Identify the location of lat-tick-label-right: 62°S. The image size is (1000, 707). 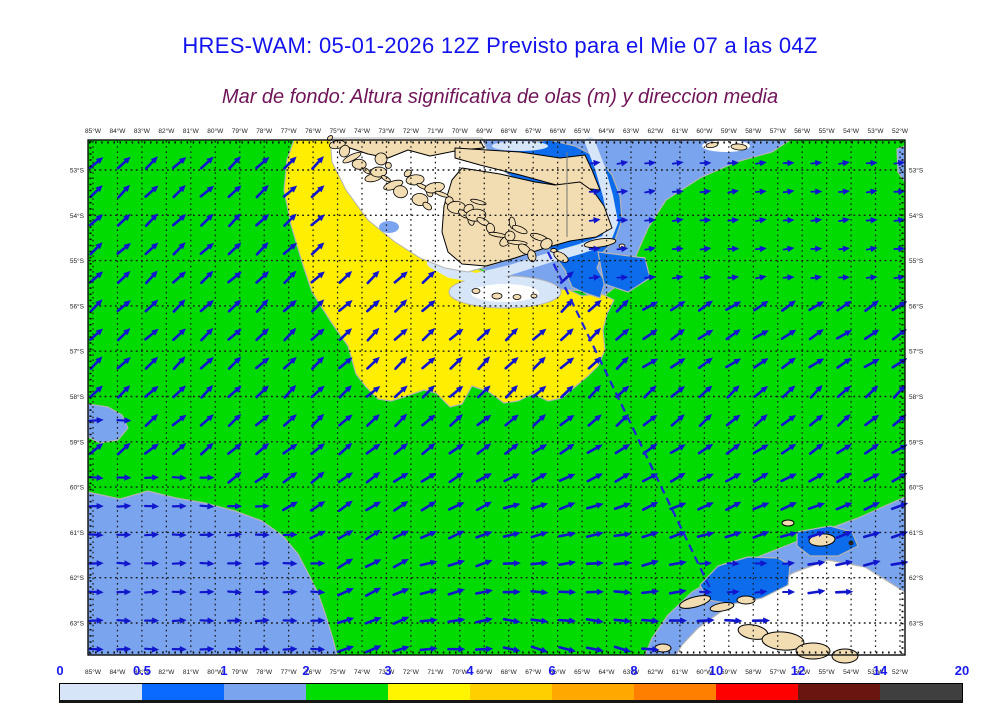
(916, 578).